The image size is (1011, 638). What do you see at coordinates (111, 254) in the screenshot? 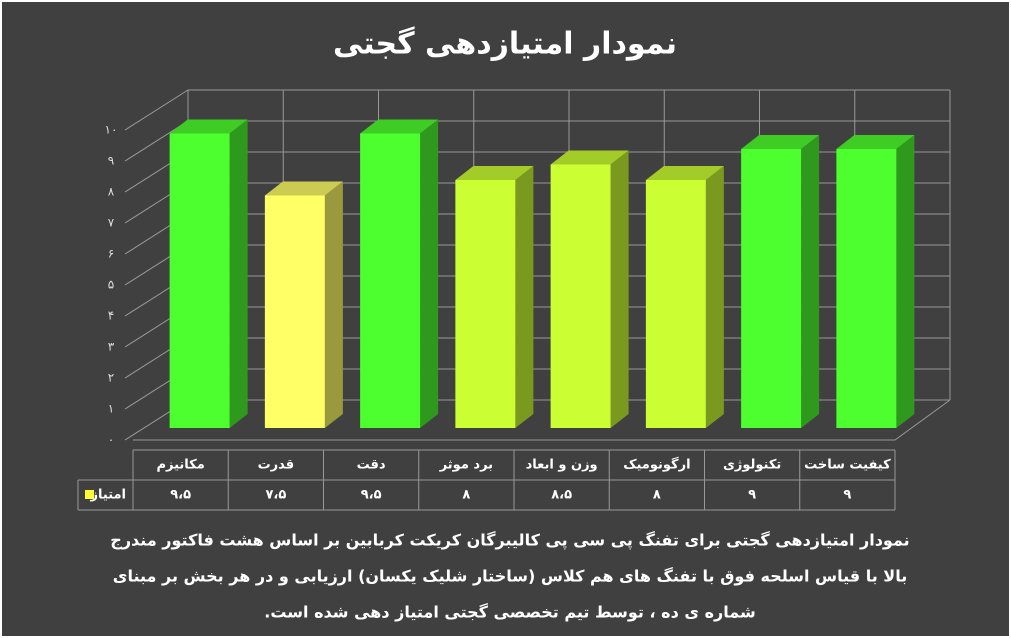
I see `y-tick-label: ۶` at bounding box center [111, 254].